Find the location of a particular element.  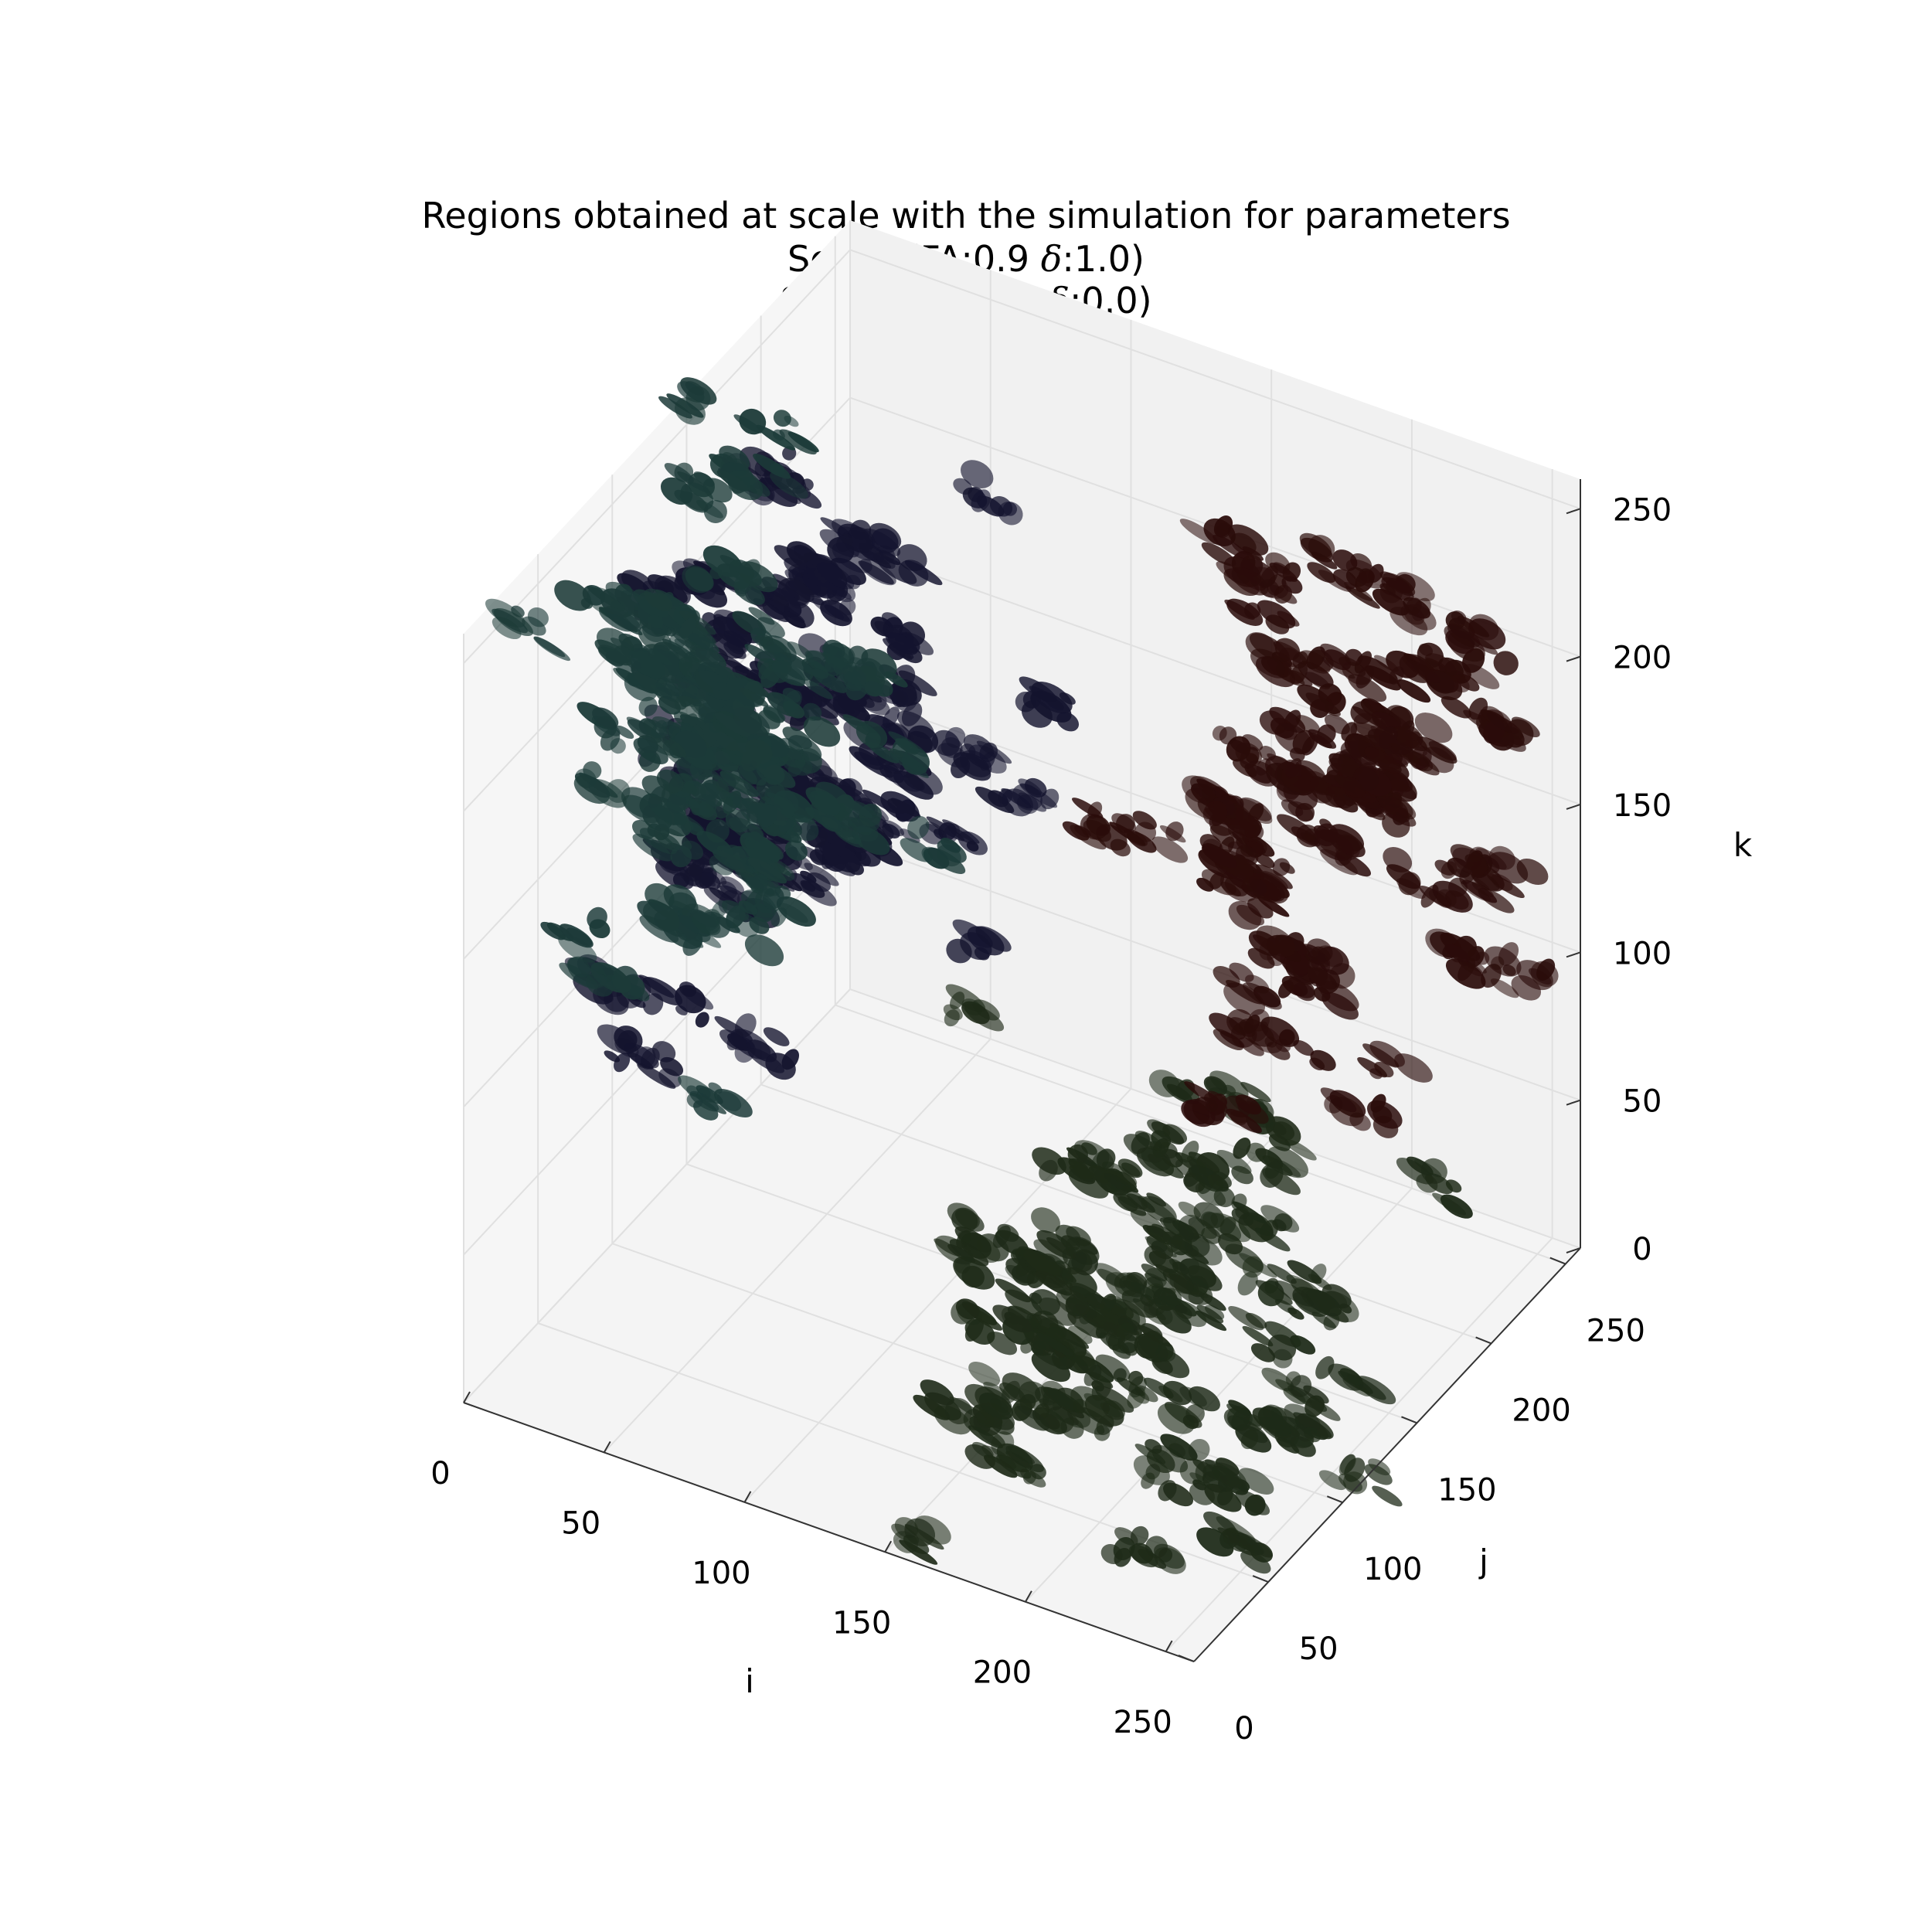

z-tick is located at coordinates (1574, 955).